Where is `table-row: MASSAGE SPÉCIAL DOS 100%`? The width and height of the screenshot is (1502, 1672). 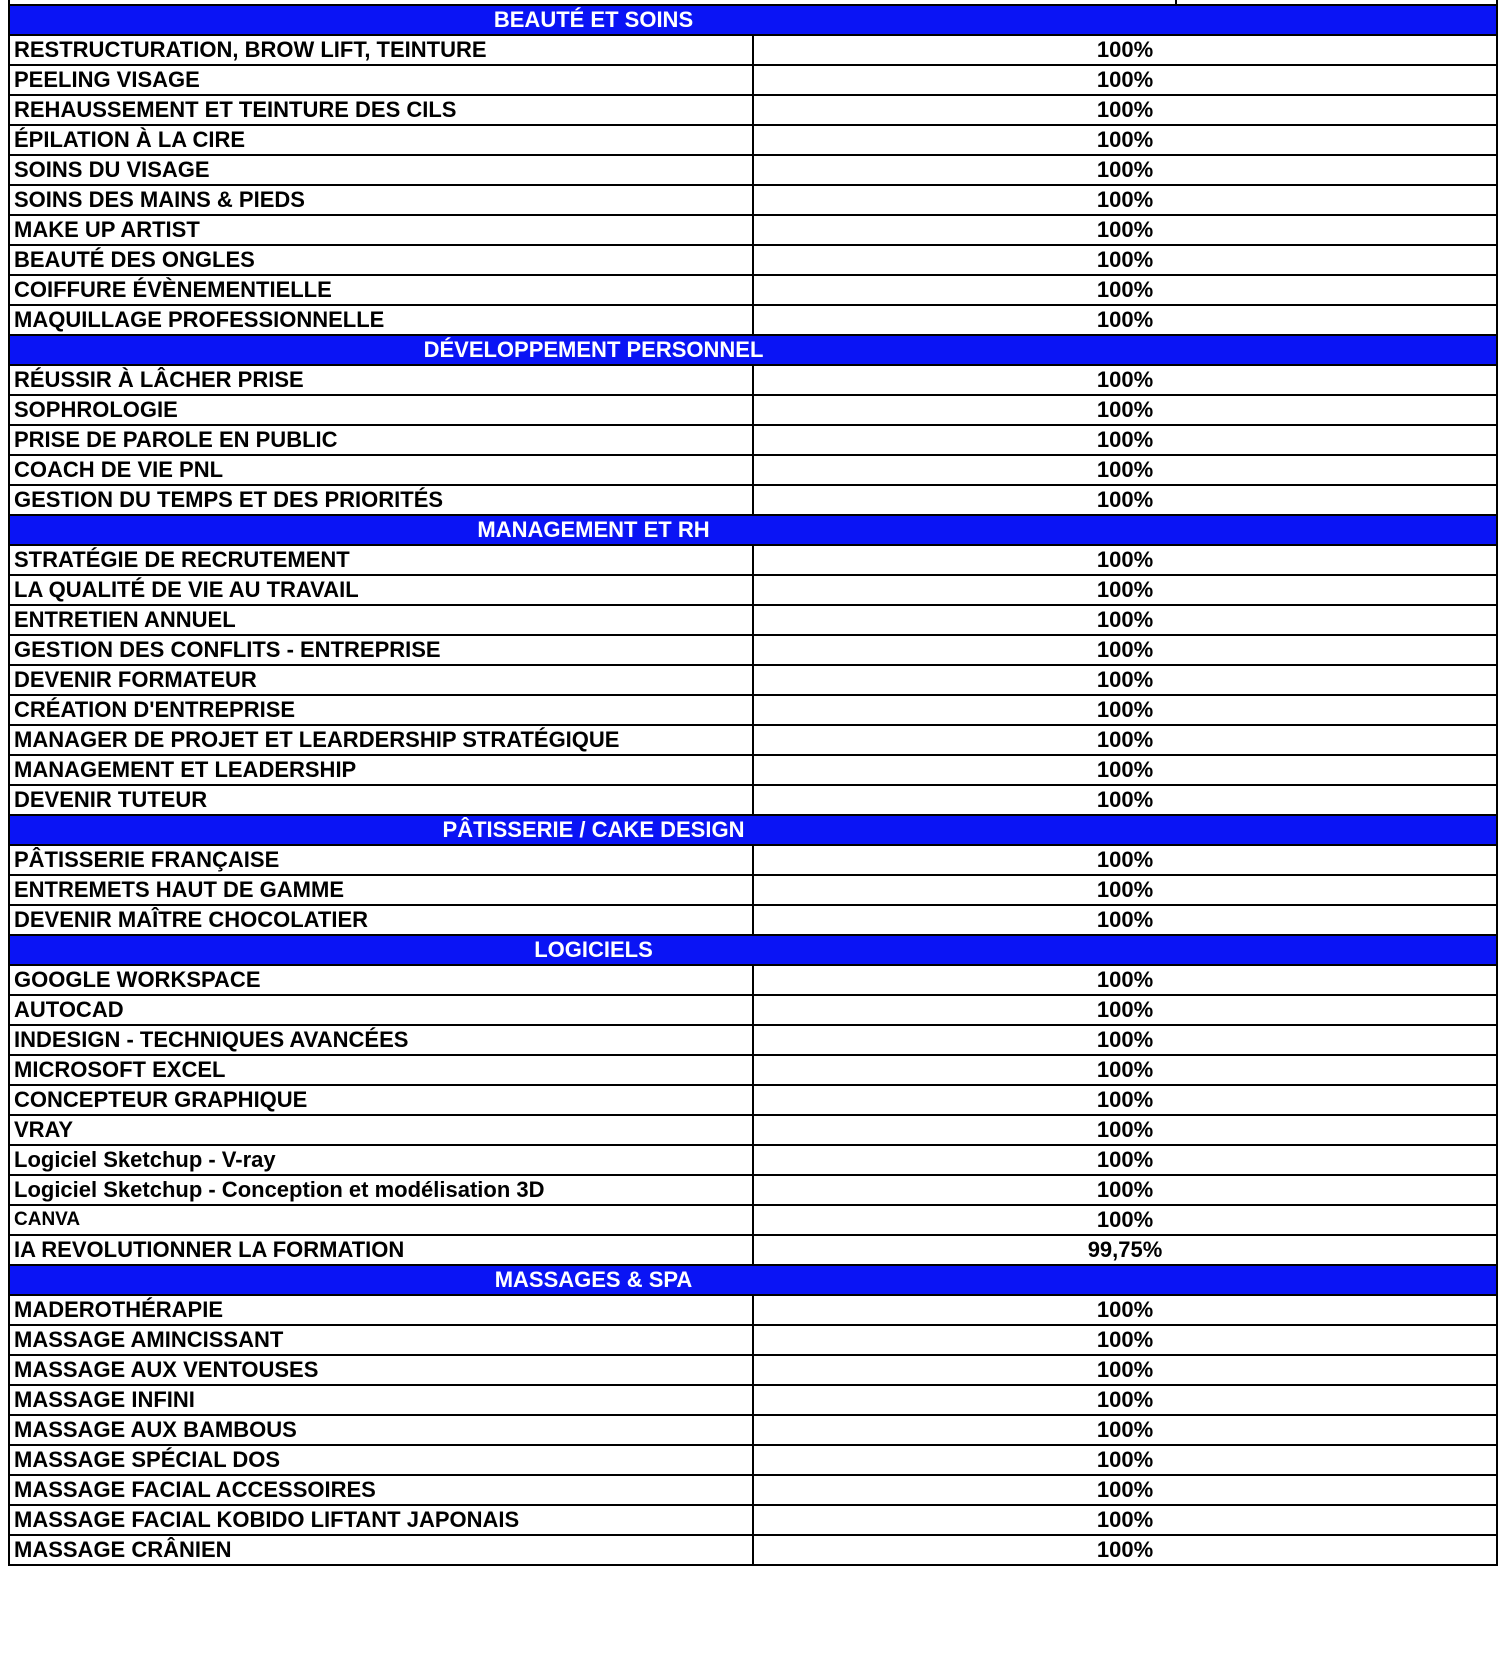 table-row: MASSAGE SPÉCIAL DOS 100% is located at coordinates (753, 1460).